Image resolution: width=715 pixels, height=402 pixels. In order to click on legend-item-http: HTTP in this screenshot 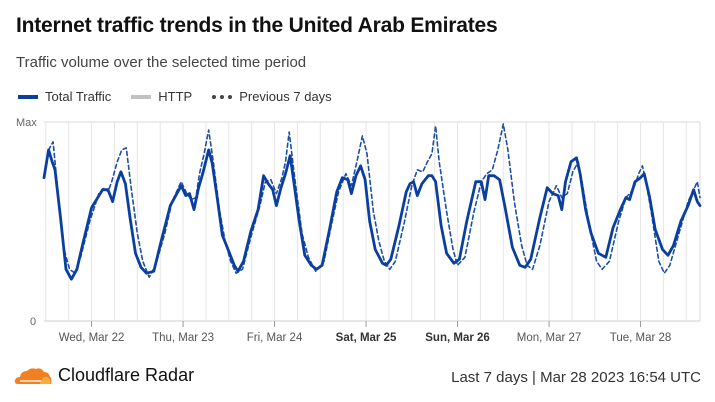, I will do `click(161, 96)`.